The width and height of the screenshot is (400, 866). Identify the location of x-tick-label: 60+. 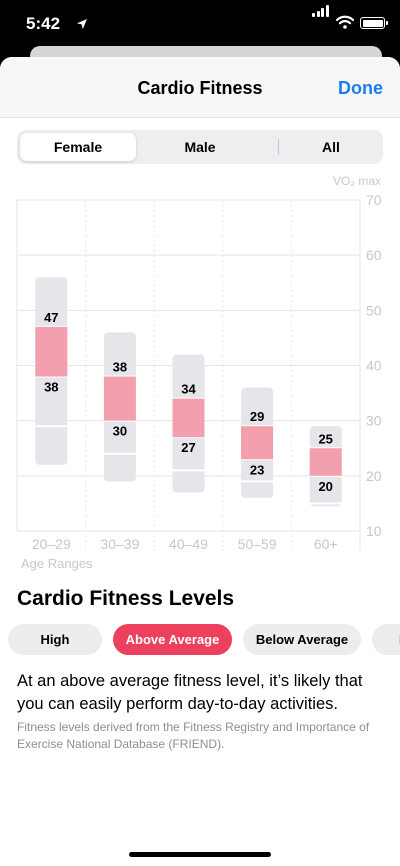
(326, 544).